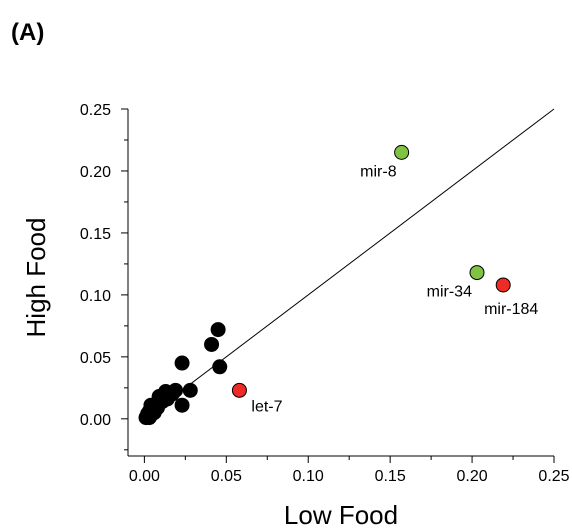  What do you see at coordinates (449, 292) in the screenshot?
I see `point-label-mir-34: mir-34` at bounding box center [449, 292].